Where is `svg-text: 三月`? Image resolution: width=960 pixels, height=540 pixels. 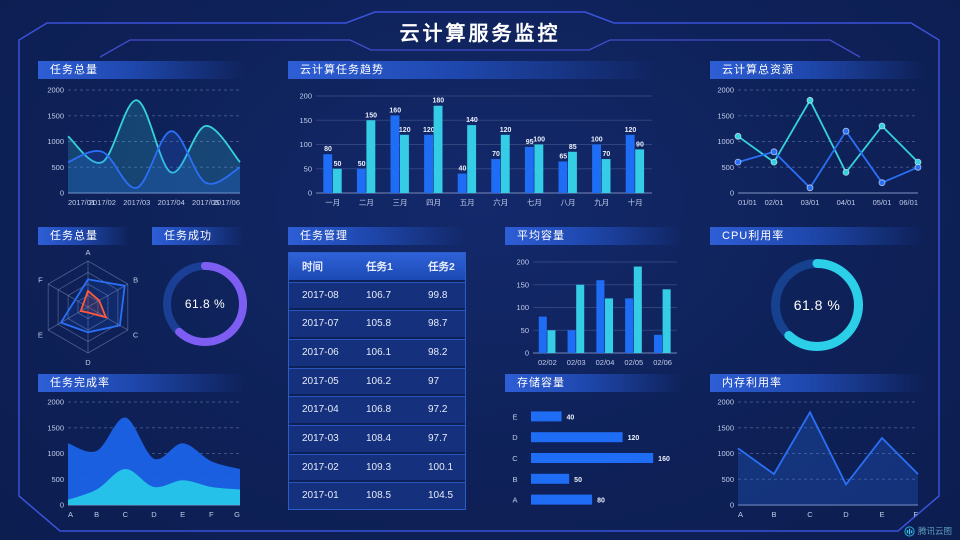 svg-text: 三月 is located at coordinates (400, 202).